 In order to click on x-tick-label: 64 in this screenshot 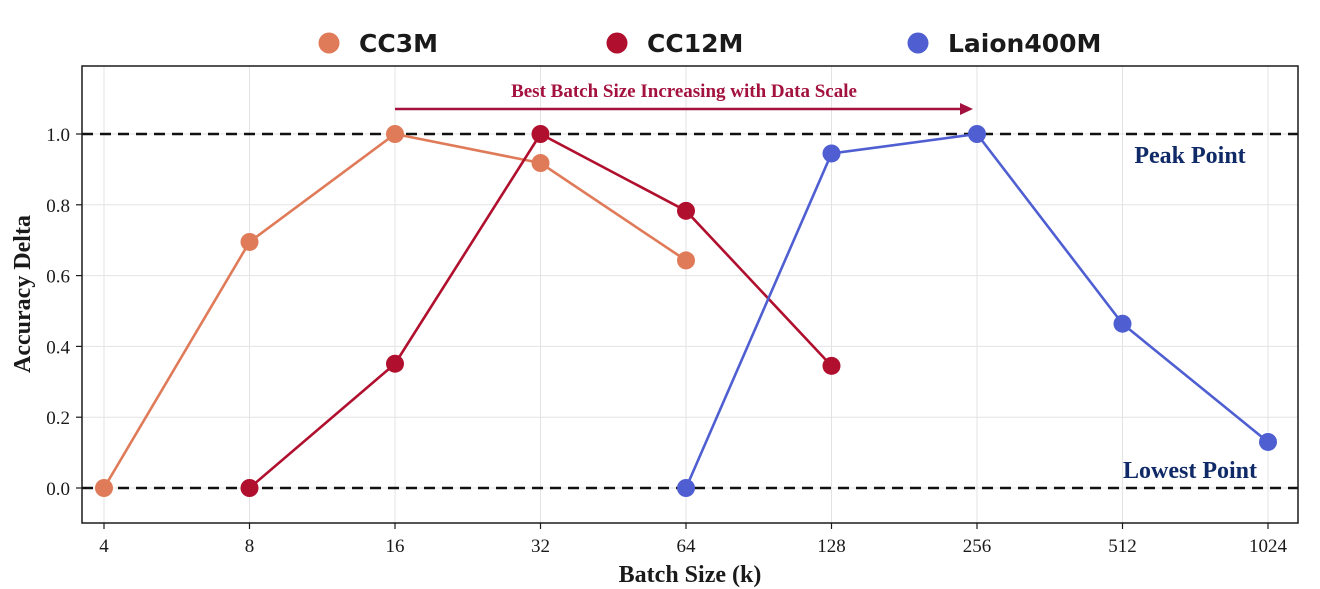, I will do `click(687, 546)`.